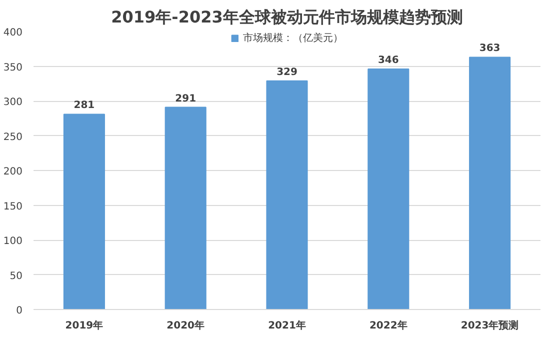  I want to click on y-tick-label: 250, so click(13, 137).